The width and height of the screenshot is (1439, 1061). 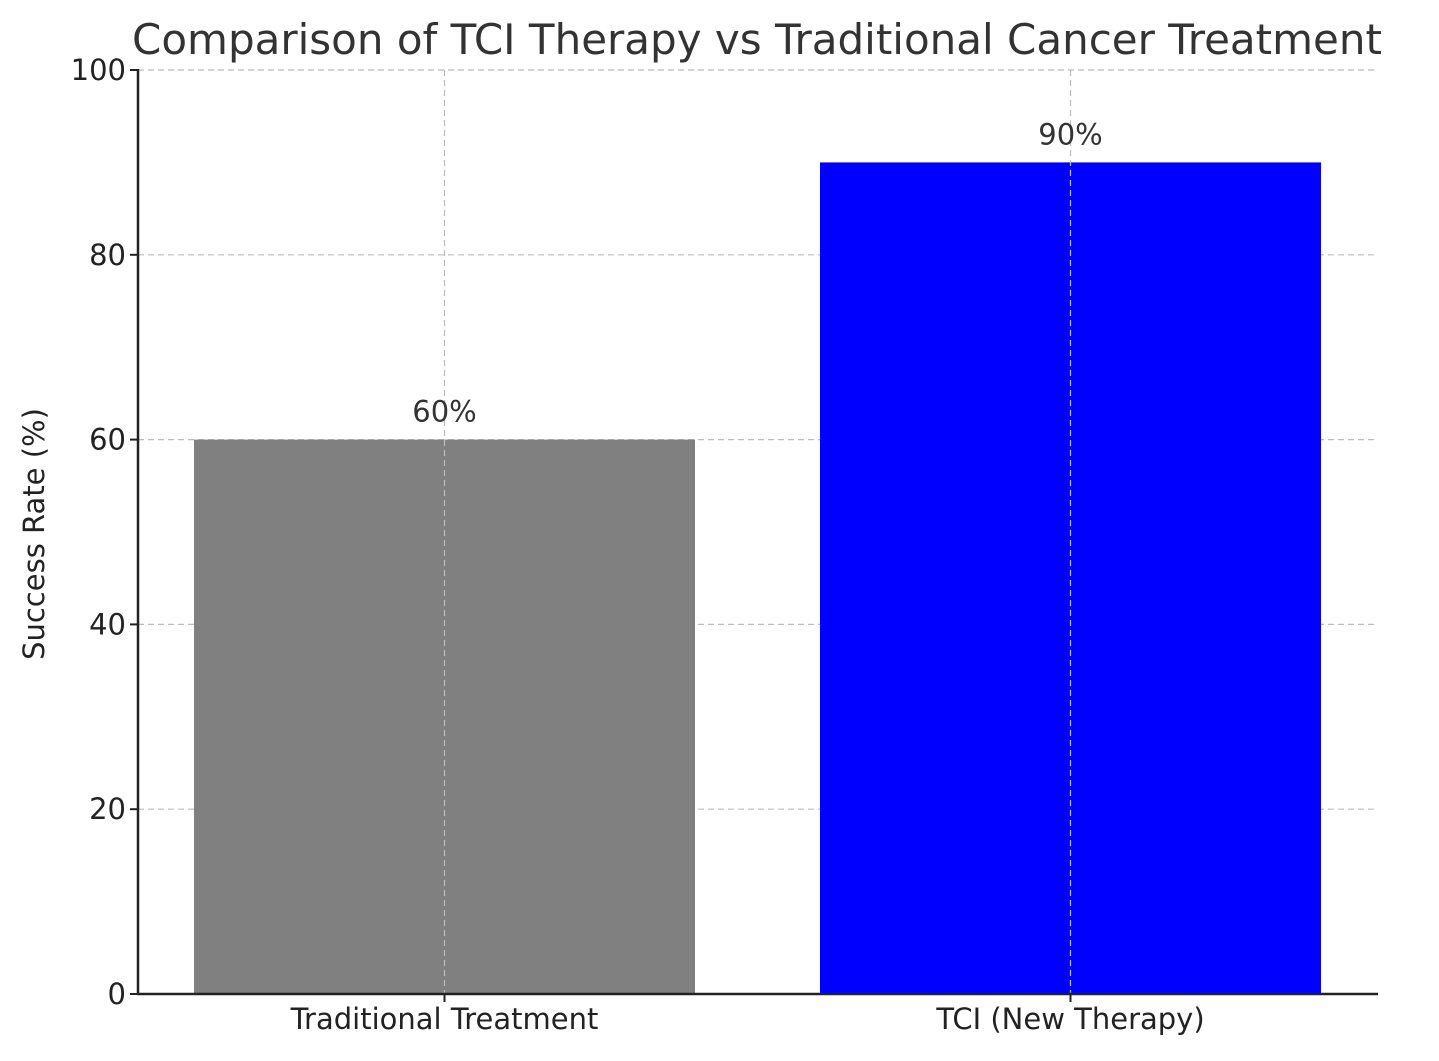 I want to click on x-tick-label: TCI (New Therapy), so click(x=1069, y=1019).